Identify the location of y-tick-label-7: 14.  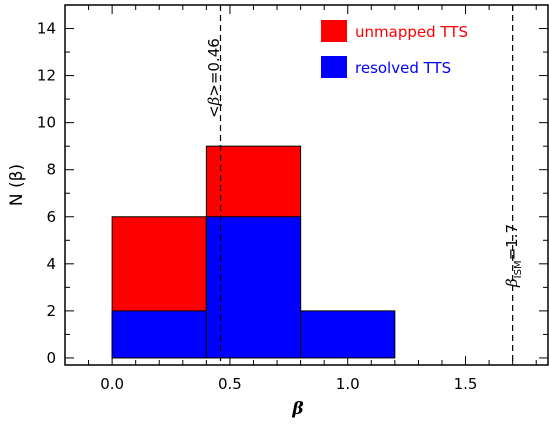
(46, 29).